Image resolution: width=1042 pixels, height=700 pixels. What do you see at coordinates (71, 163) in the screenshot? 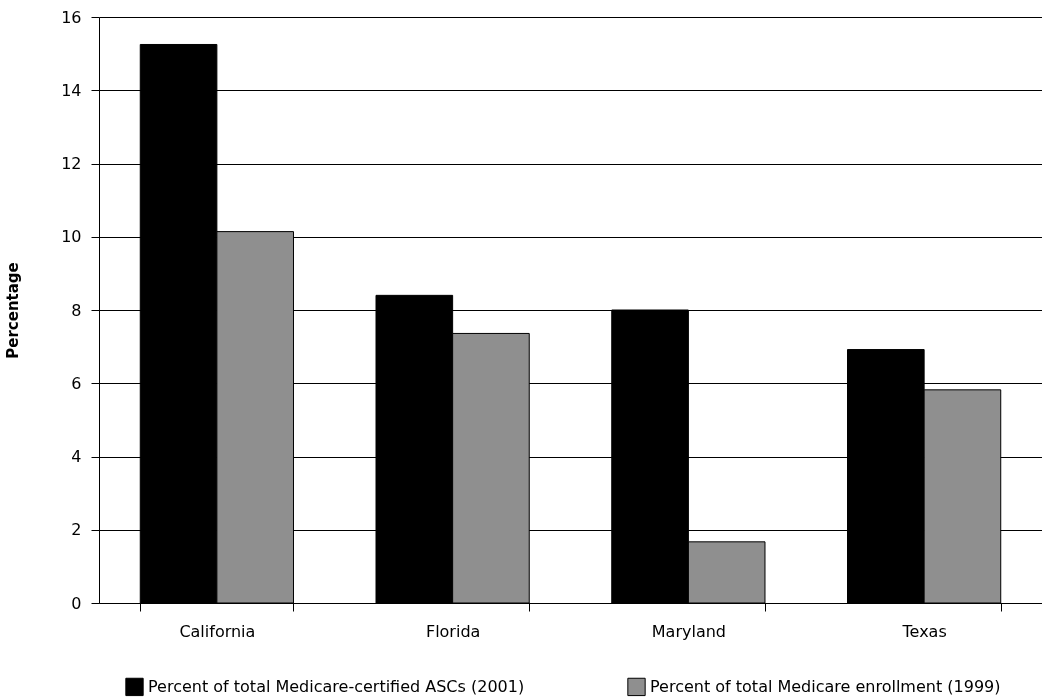
I see `y-tick-label: 12` at bounding box center [71, 163].